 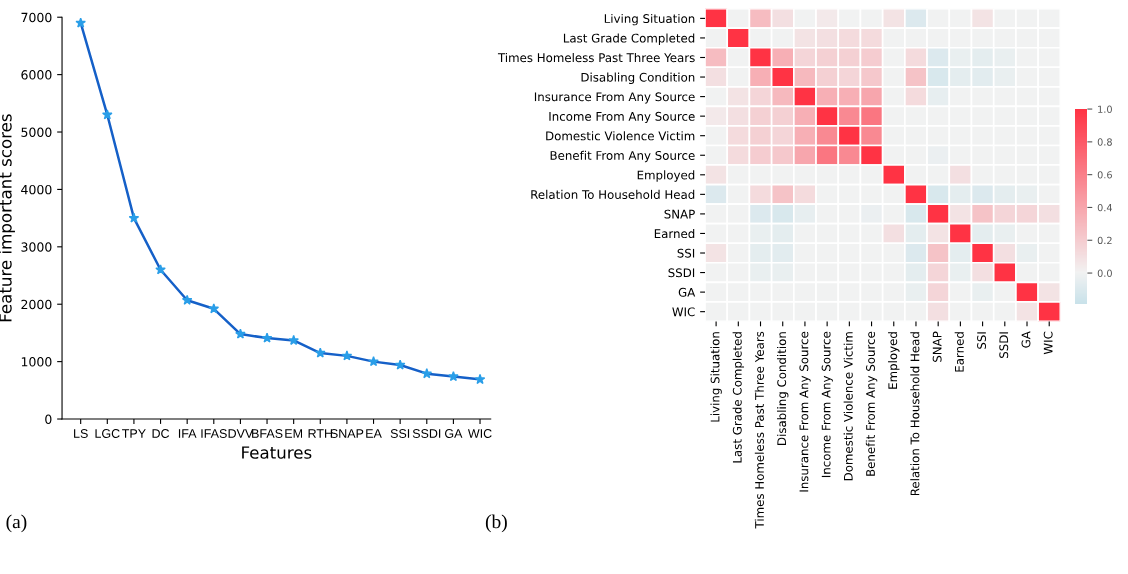 What do you see at coordinates (805, 411) in the screenshot?
I see `x-tick-label: Insurance From Any Source` at bounding box center [805, 411].